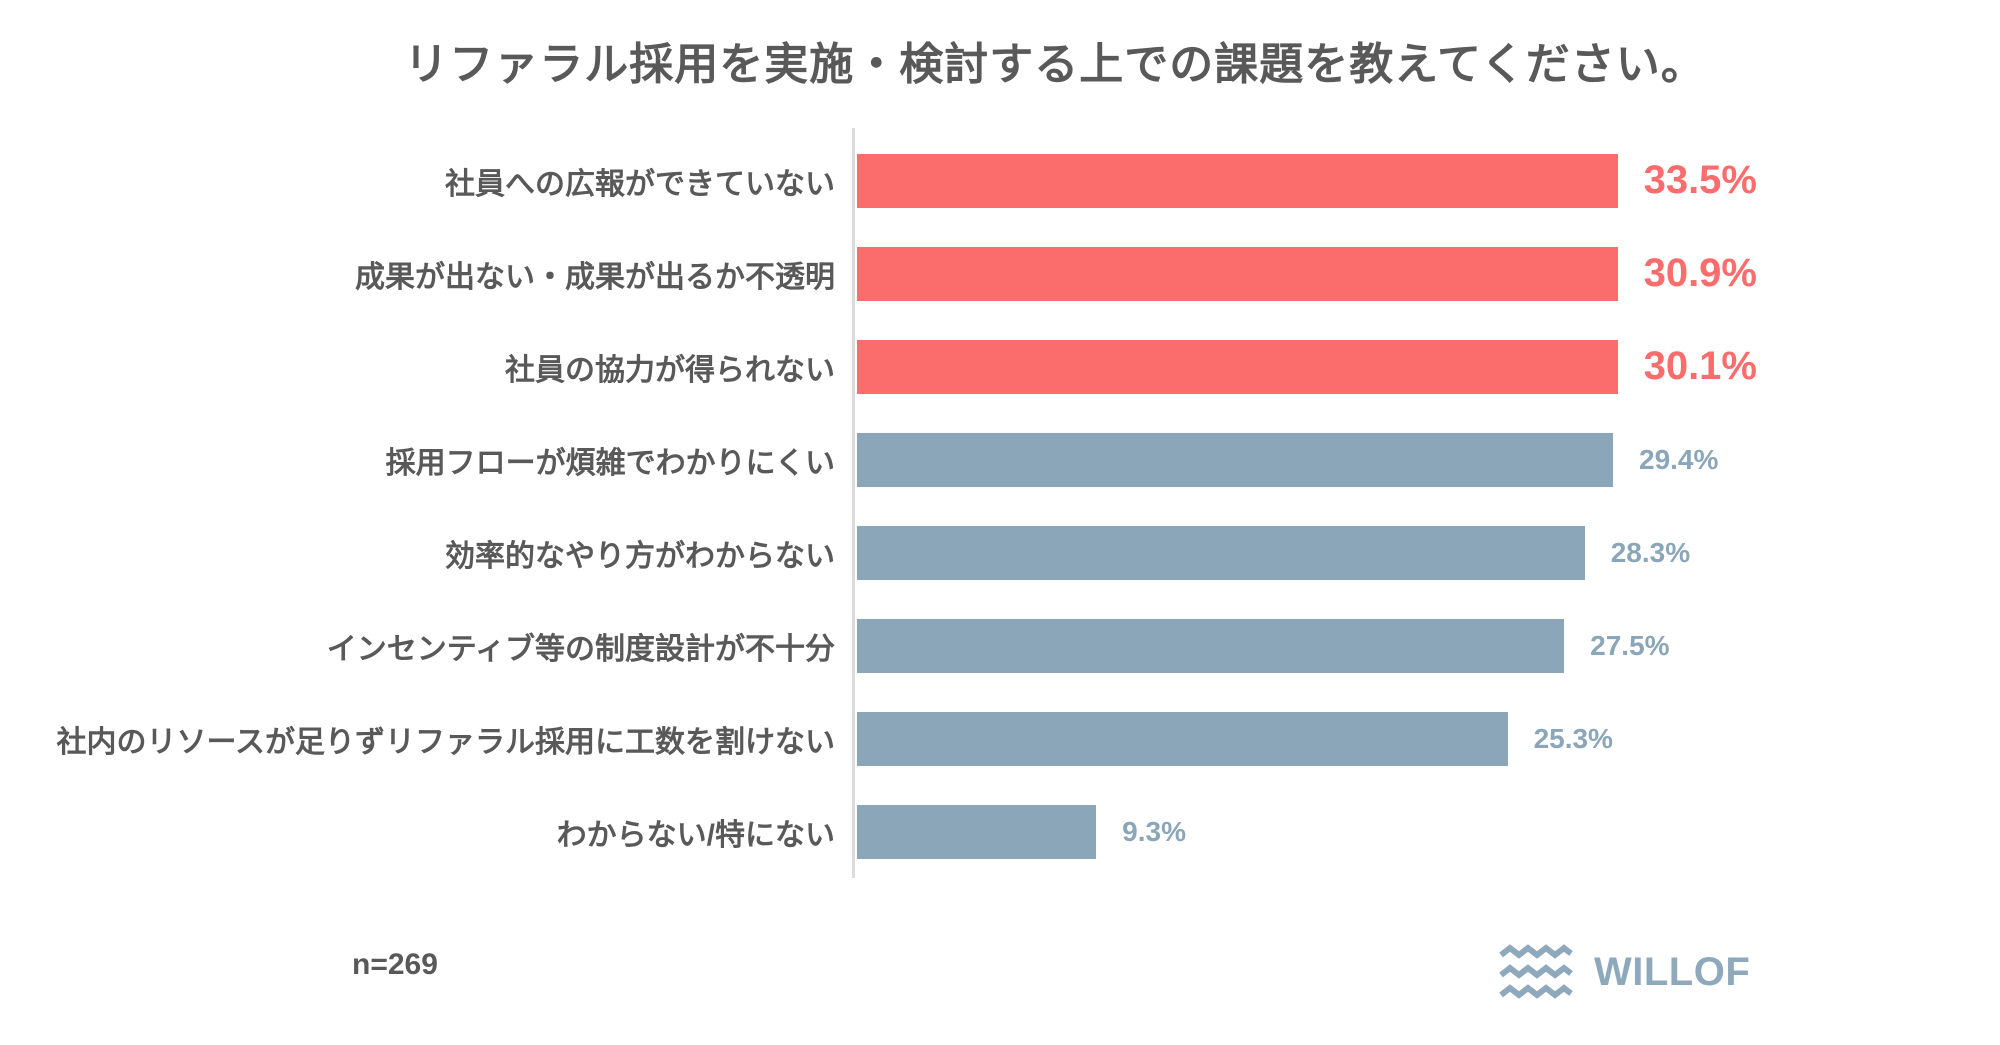 This screenshot has height=1045, width=2000. I want to click on value-label: 30.9%, so click(1700, 273).